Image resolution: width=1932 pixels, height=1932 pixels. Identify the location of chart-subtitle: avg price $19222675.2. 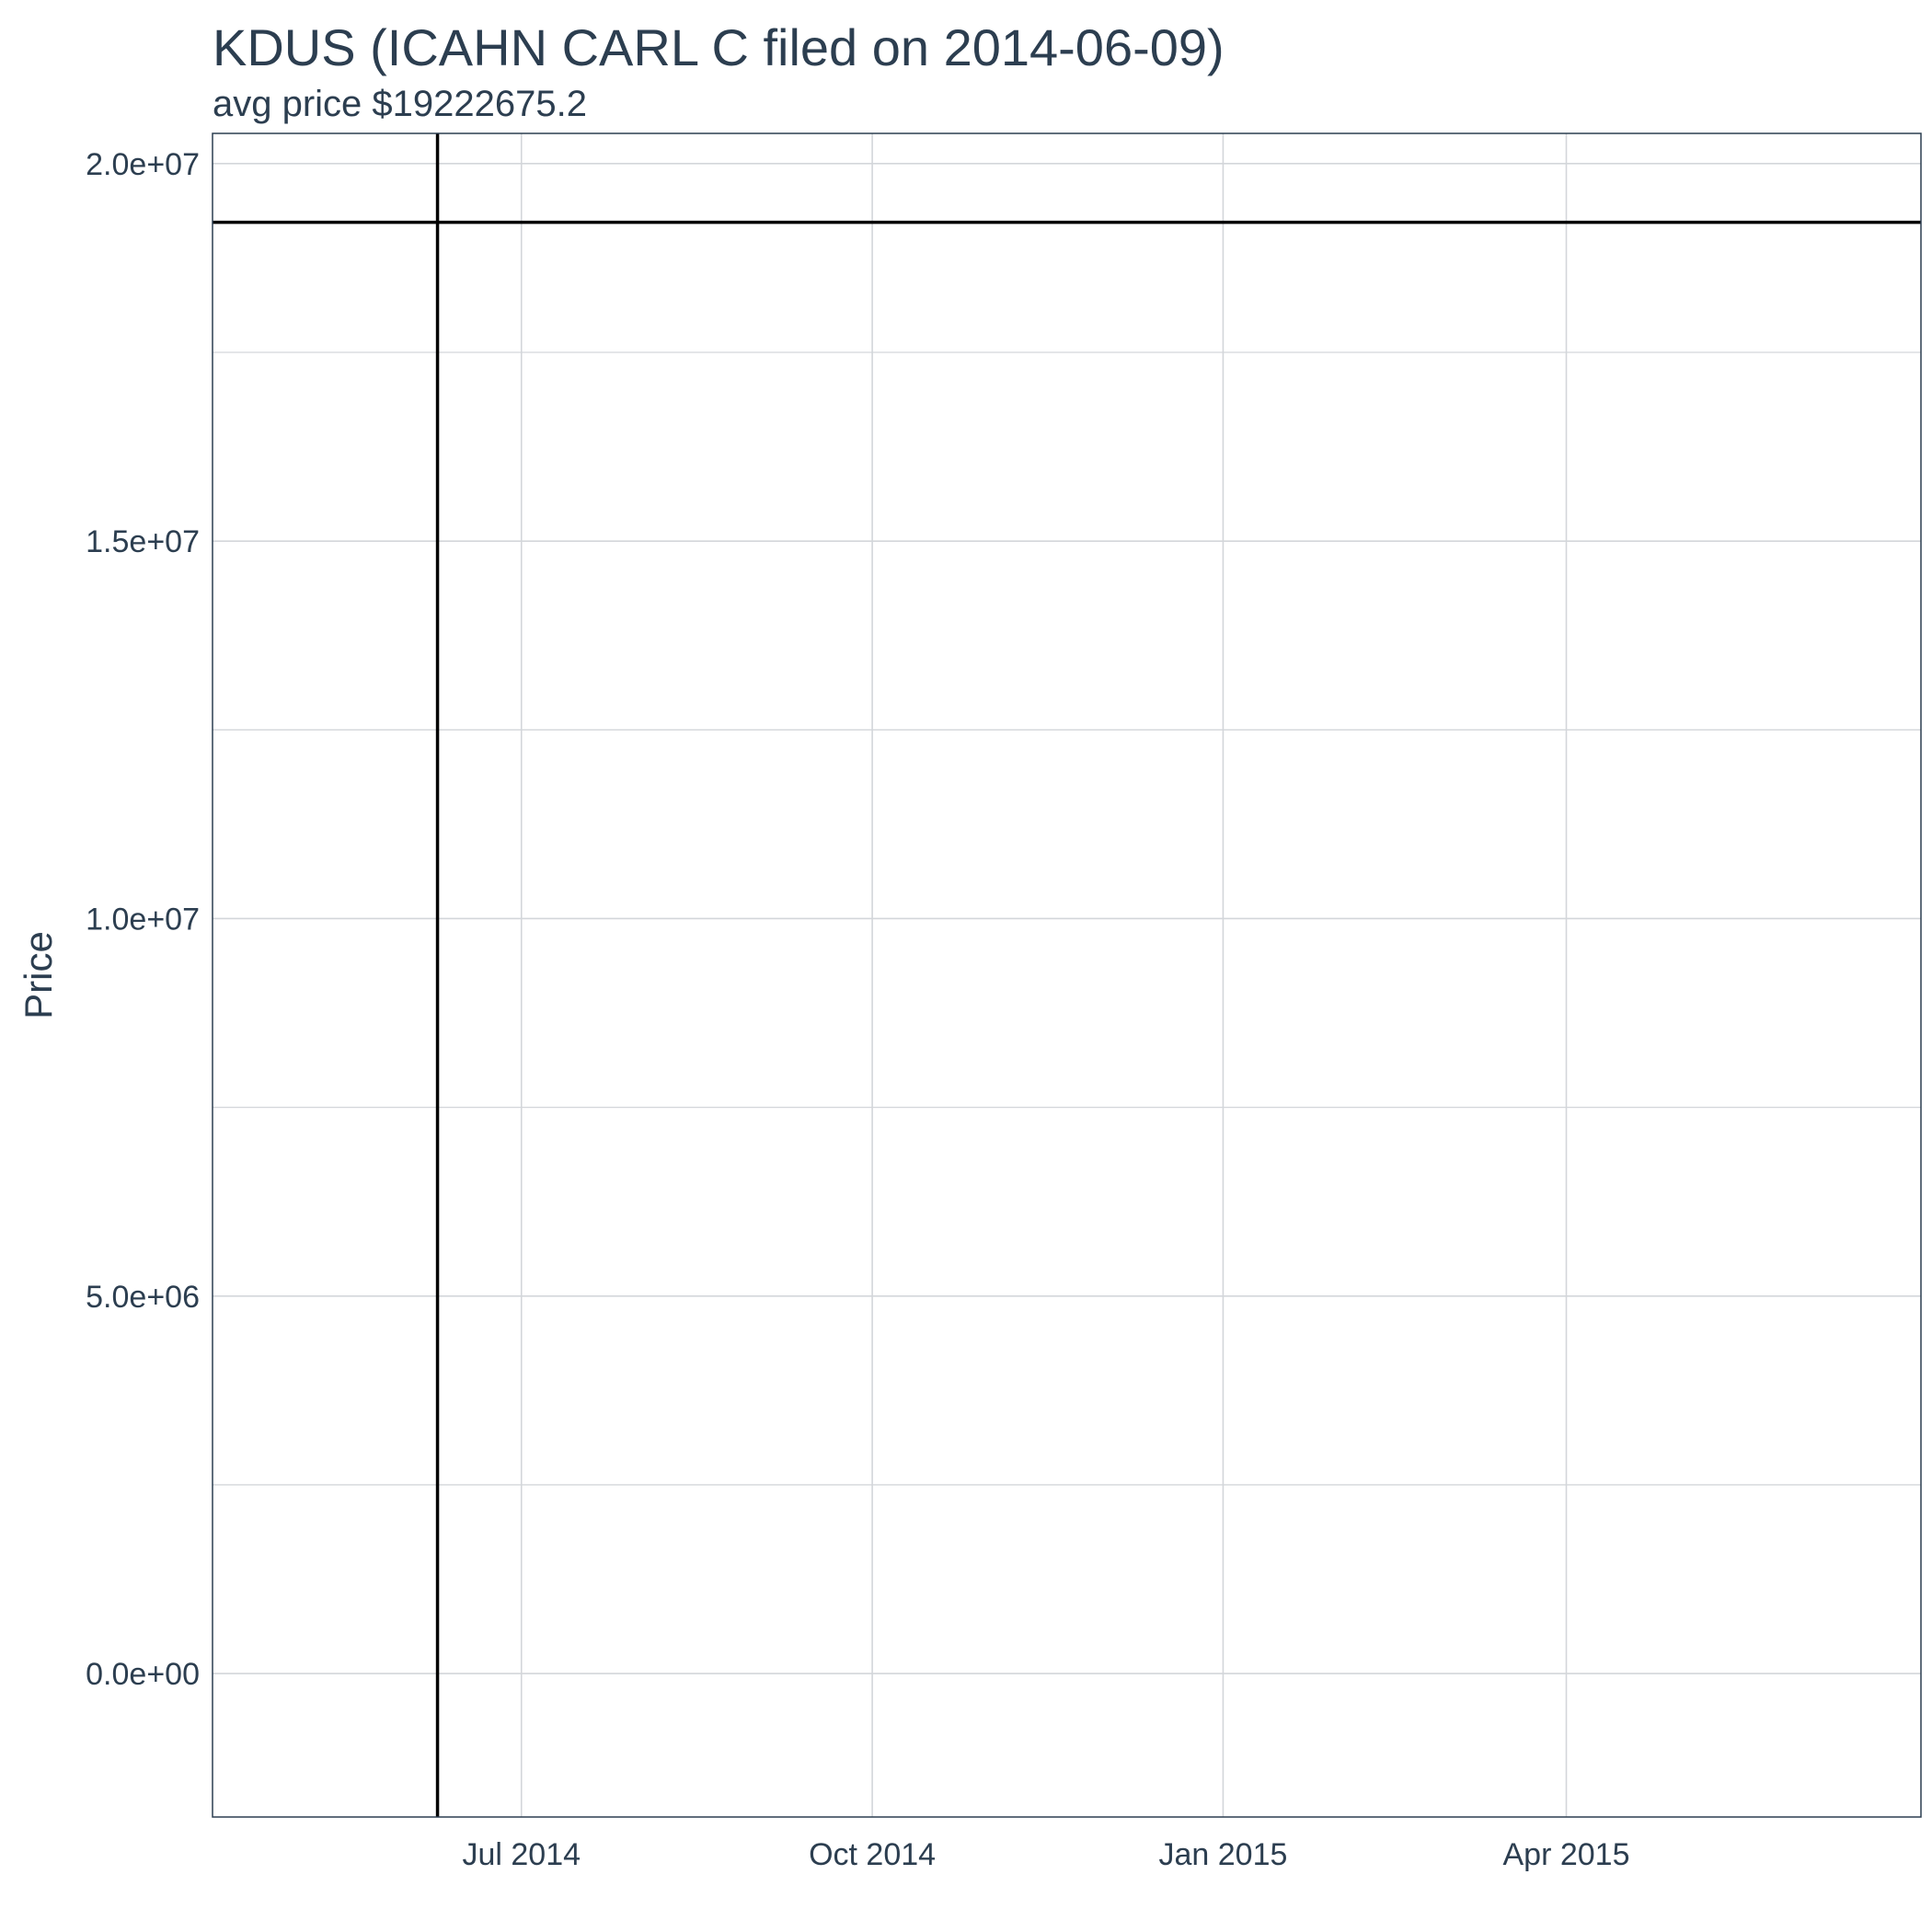
(400, 104).